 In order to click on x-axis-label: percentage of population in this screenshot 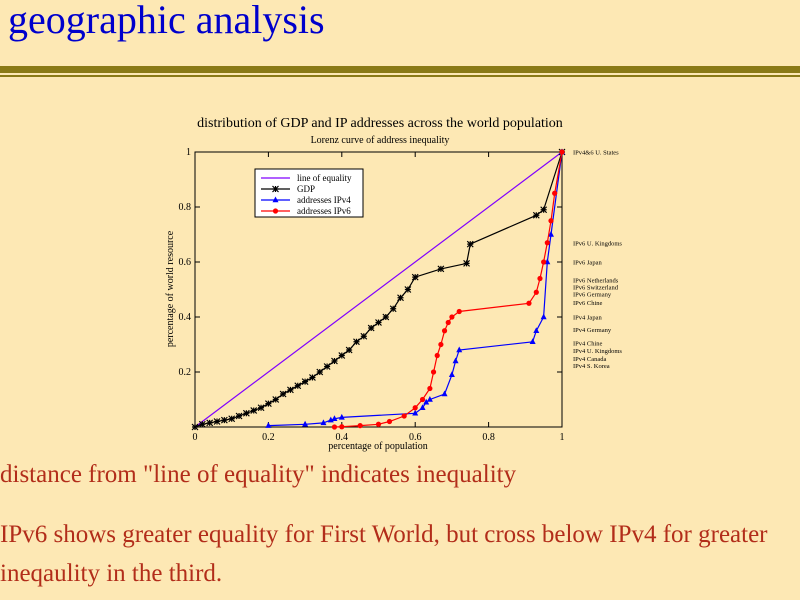, I will do `click(377, 446)`.